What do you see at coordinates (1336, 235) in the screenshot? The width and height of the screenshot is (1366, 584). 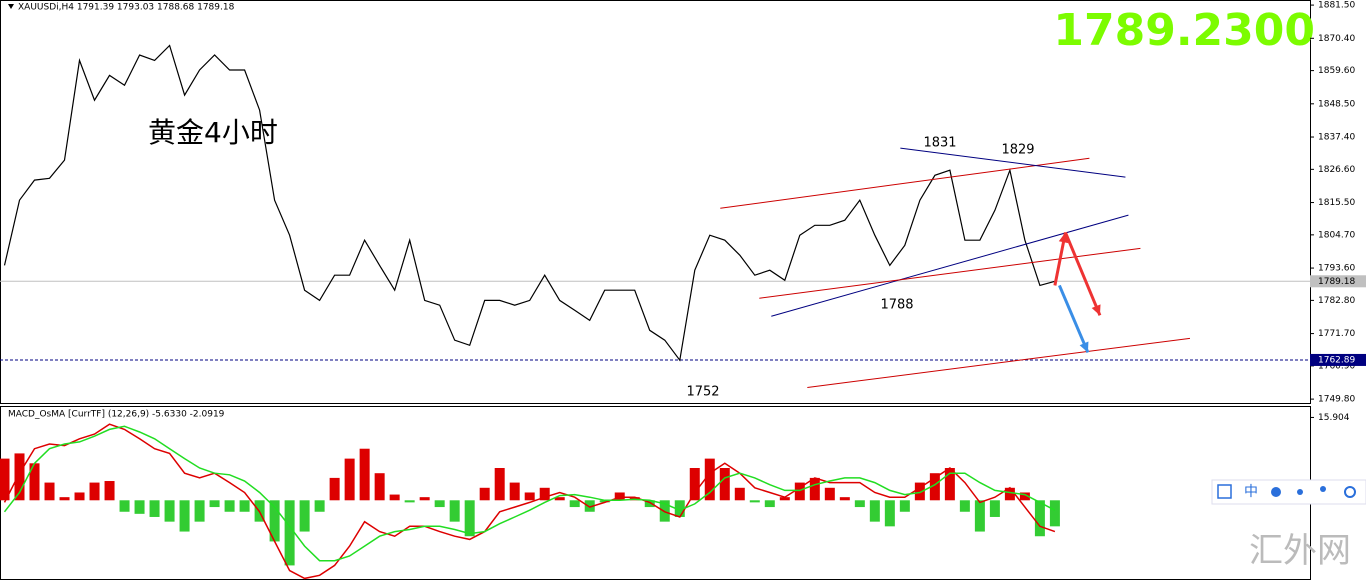 I see `y-tick-label: 1804.70` at bounding box center [1336, 235].